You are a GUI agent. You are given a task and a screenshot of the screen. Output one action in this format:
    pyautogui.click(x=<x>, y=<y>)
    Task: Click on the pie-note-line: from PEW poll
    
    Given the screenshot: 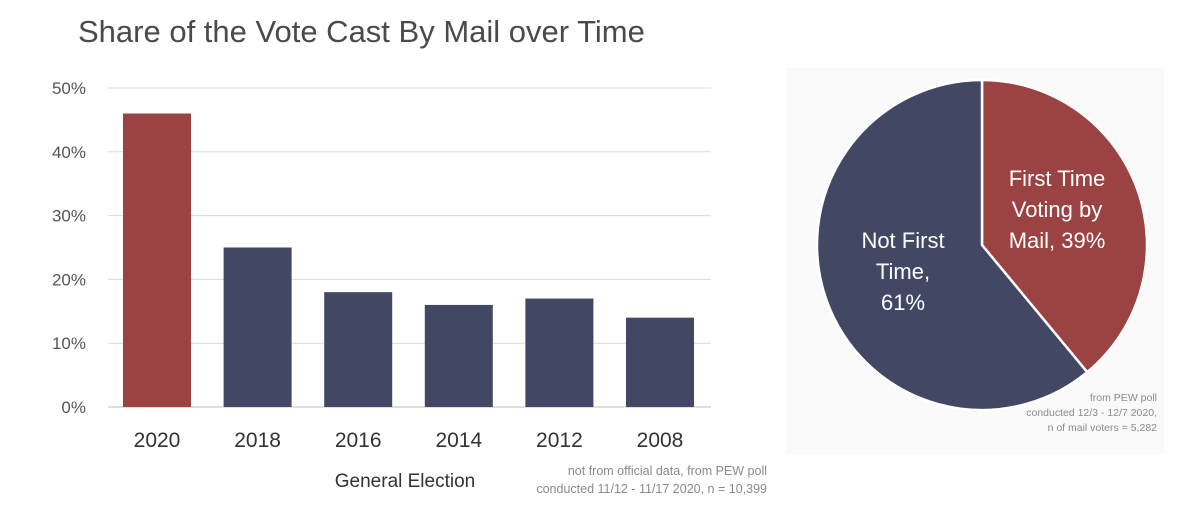 What is the action you would take?
    pyautogui.click(x=1123, y=398)
    